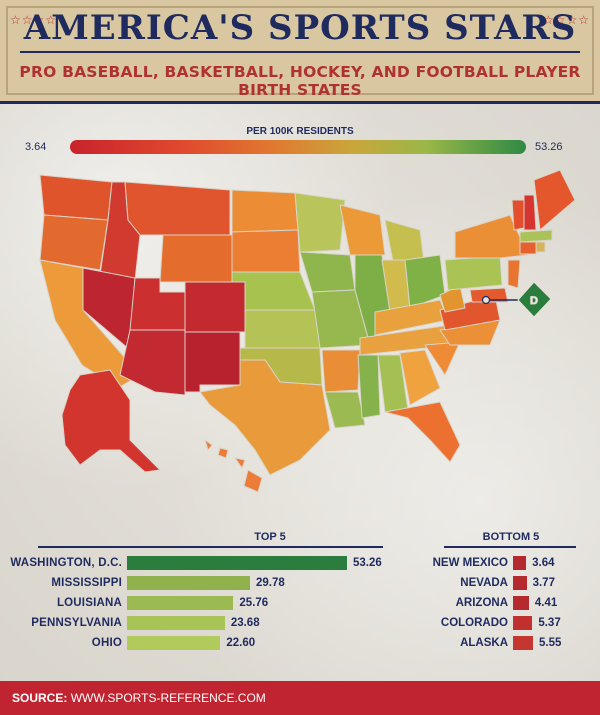 The width and height of the screenshot is (600, 715). Describe the element at coordinates (514, 274) in the screenshot. I see `state-new-jersey` at that location.